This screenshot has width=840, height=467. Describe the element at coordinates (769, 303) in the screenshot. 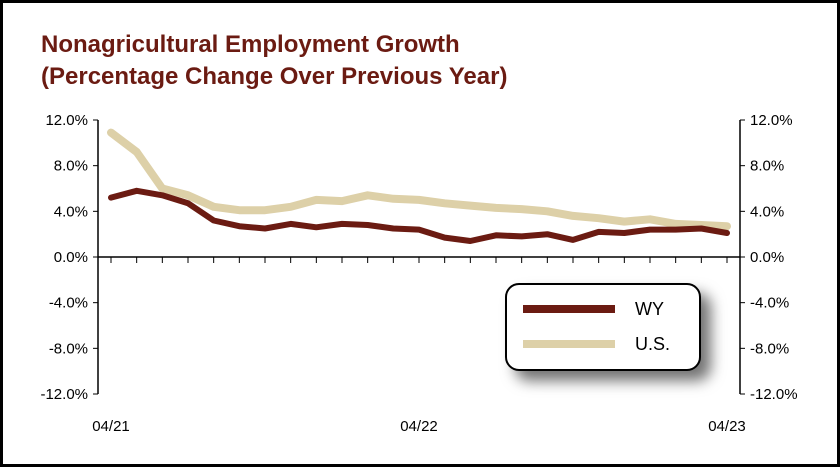

I see `y-tick-label-right: -4.0%` at that location.